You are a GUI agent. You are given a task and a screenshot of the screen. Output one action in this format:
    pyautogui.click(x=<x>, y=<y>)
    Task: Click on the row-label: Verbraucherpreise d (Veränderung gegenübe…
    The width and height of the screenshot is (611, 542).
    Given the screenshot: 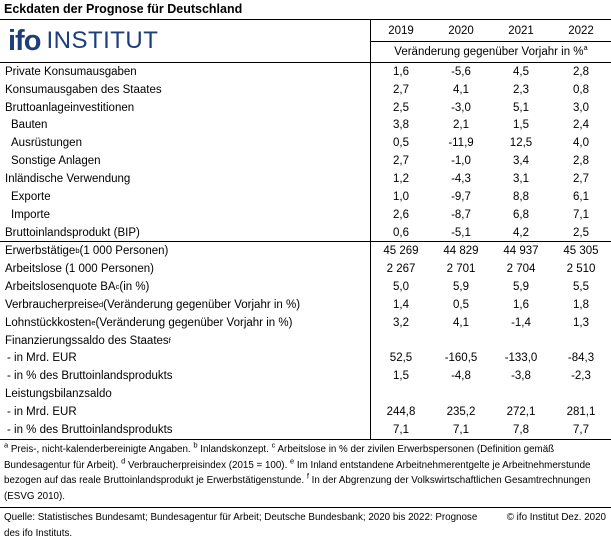 What is the action you would take?
    pyautogui.click(x=185, y=304)
    